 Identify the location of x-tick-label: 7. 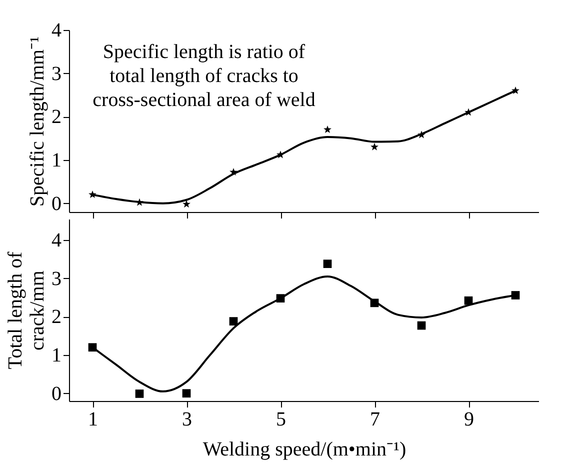
(375, 419).